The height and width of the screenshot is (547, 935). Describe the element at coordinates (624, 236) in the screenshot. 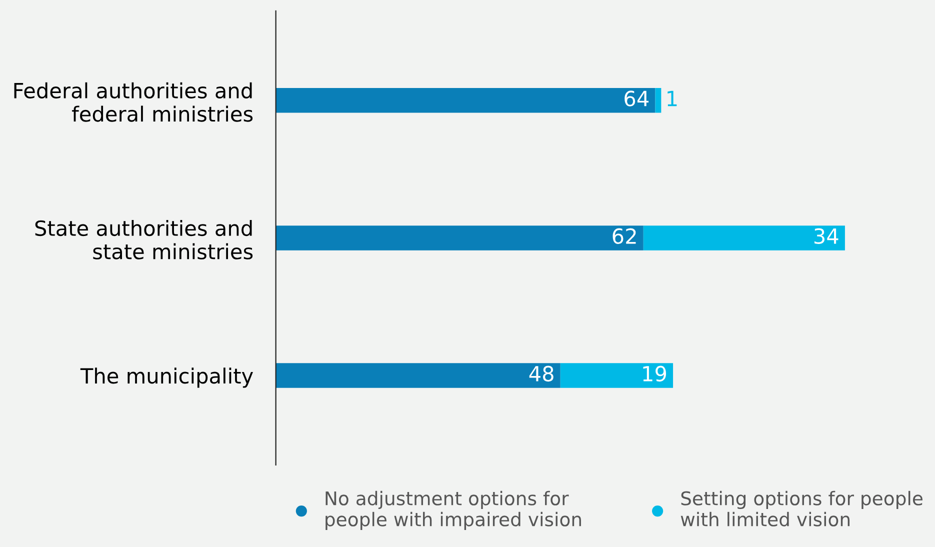

I see `data-label: 62` at that location.